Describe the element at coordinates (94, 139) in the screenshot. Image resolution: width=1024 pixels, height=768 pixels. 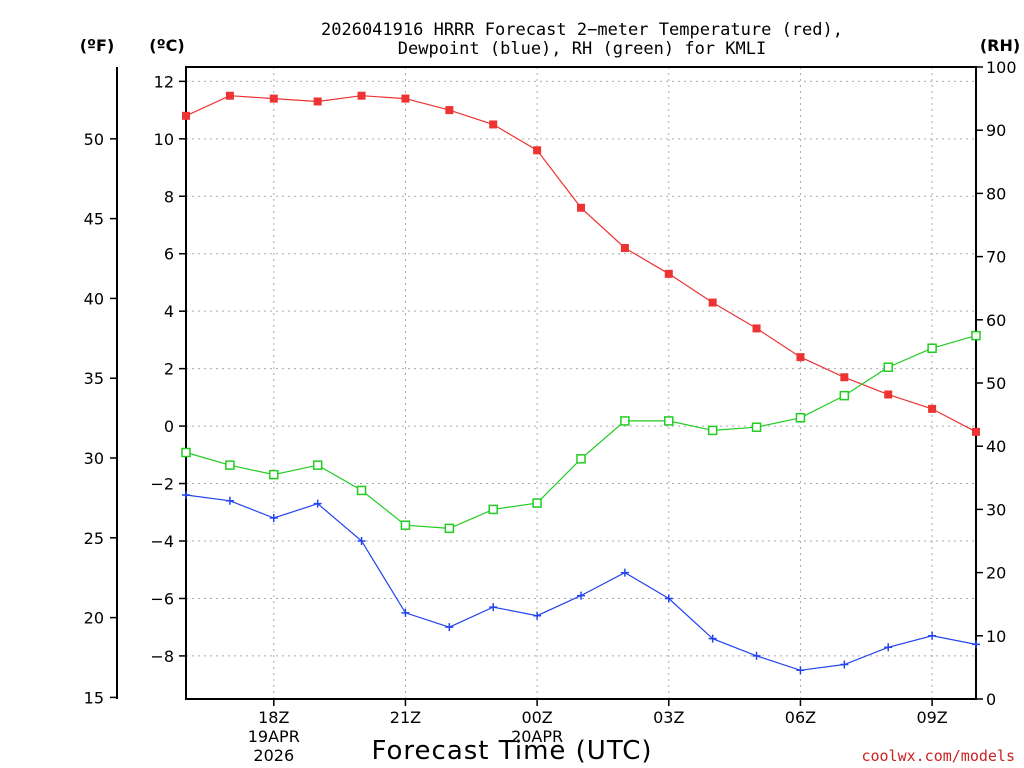
I see `fahrenheit-tick-label: 50` at that location.